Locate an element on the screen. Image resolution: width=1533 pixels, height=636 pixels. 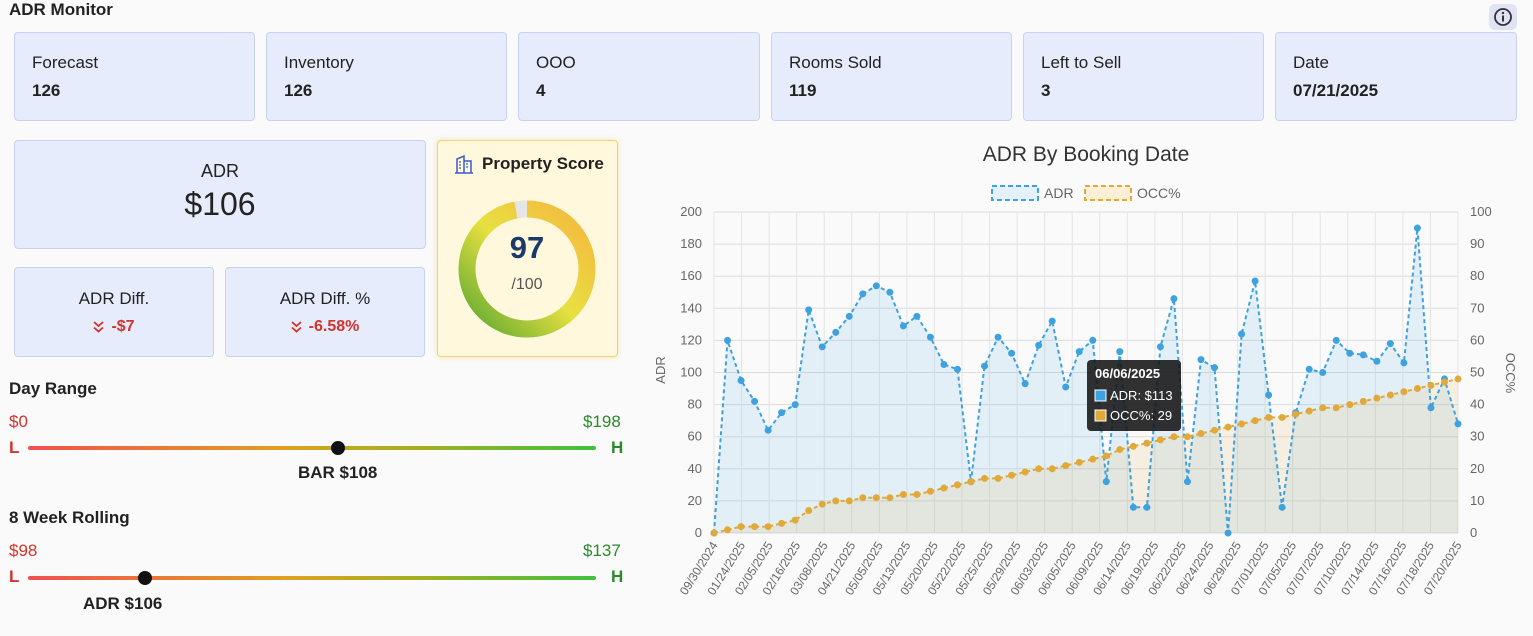
legend-swatch-occ is located at coordinates (1108, 193).